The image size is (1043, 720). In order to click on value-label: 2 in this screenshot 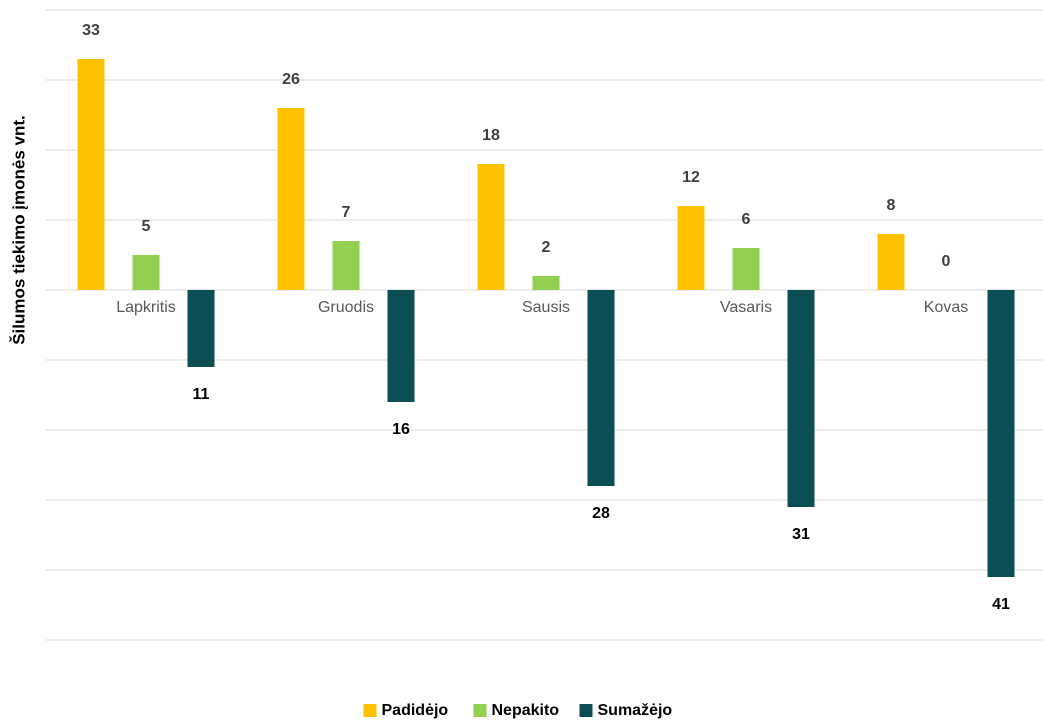, I will do `click(546, 247)`.